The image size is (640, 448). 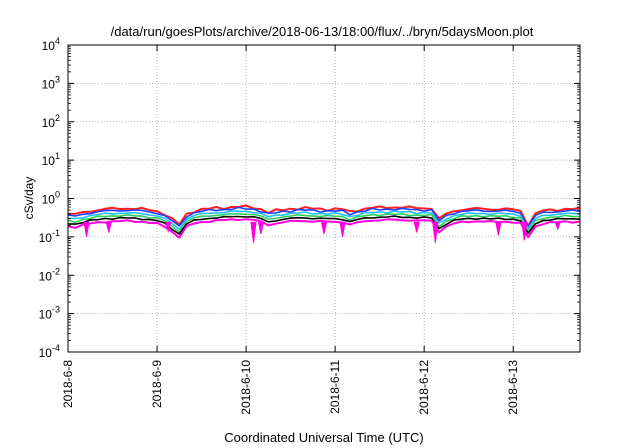 What do you see at coordinates (513, 387) in the screenshot?
I see `x-tick-label: 2018-6-13` at bounding box center [513, 387].